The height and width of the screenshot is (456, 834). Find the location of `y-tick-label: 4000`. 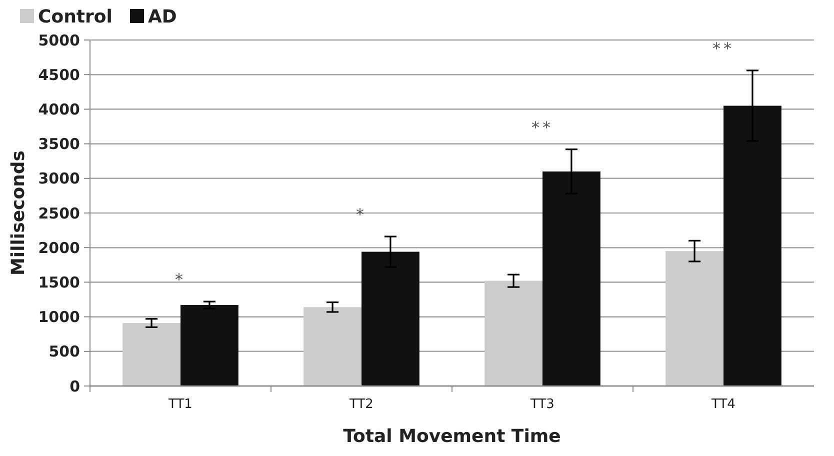

y-tick-label: 4000 is located at coordinates (59, 109).